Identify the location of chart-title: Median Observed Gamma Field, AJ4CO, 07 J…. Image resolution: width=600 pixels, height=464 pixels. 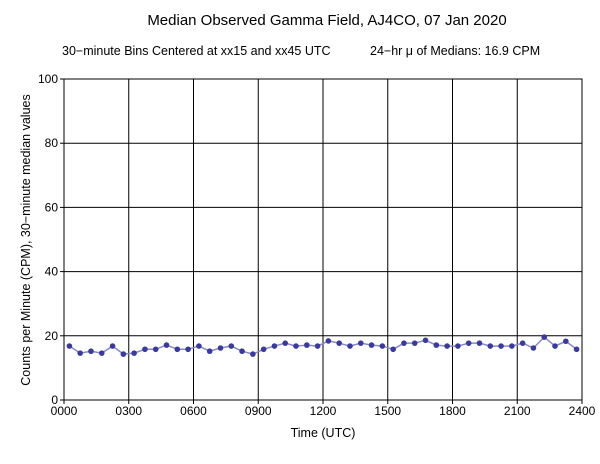
(326, 20).